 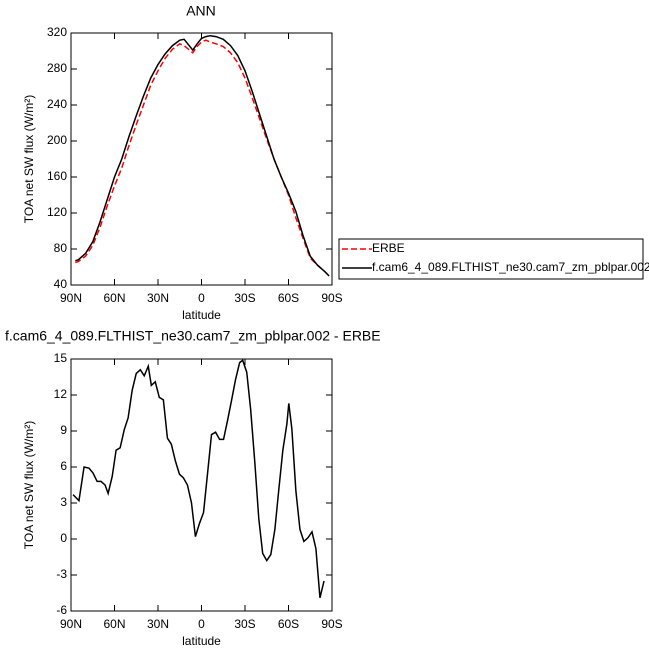 I want to click on y-tick-label: 240, so click(x=57, y=104).